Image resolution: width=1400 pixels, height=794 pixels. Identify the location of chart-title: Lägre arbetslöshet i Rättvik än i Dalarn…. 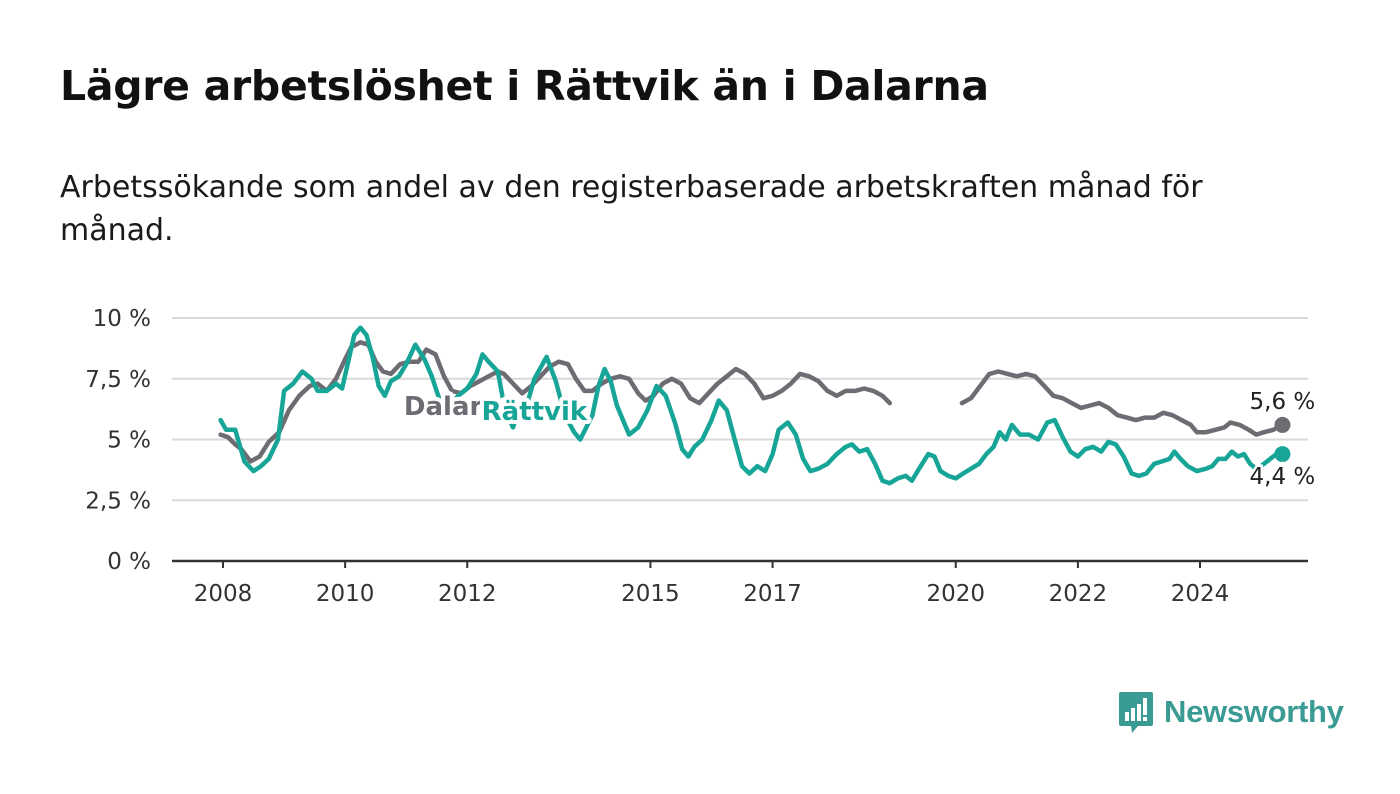
(524, 86).